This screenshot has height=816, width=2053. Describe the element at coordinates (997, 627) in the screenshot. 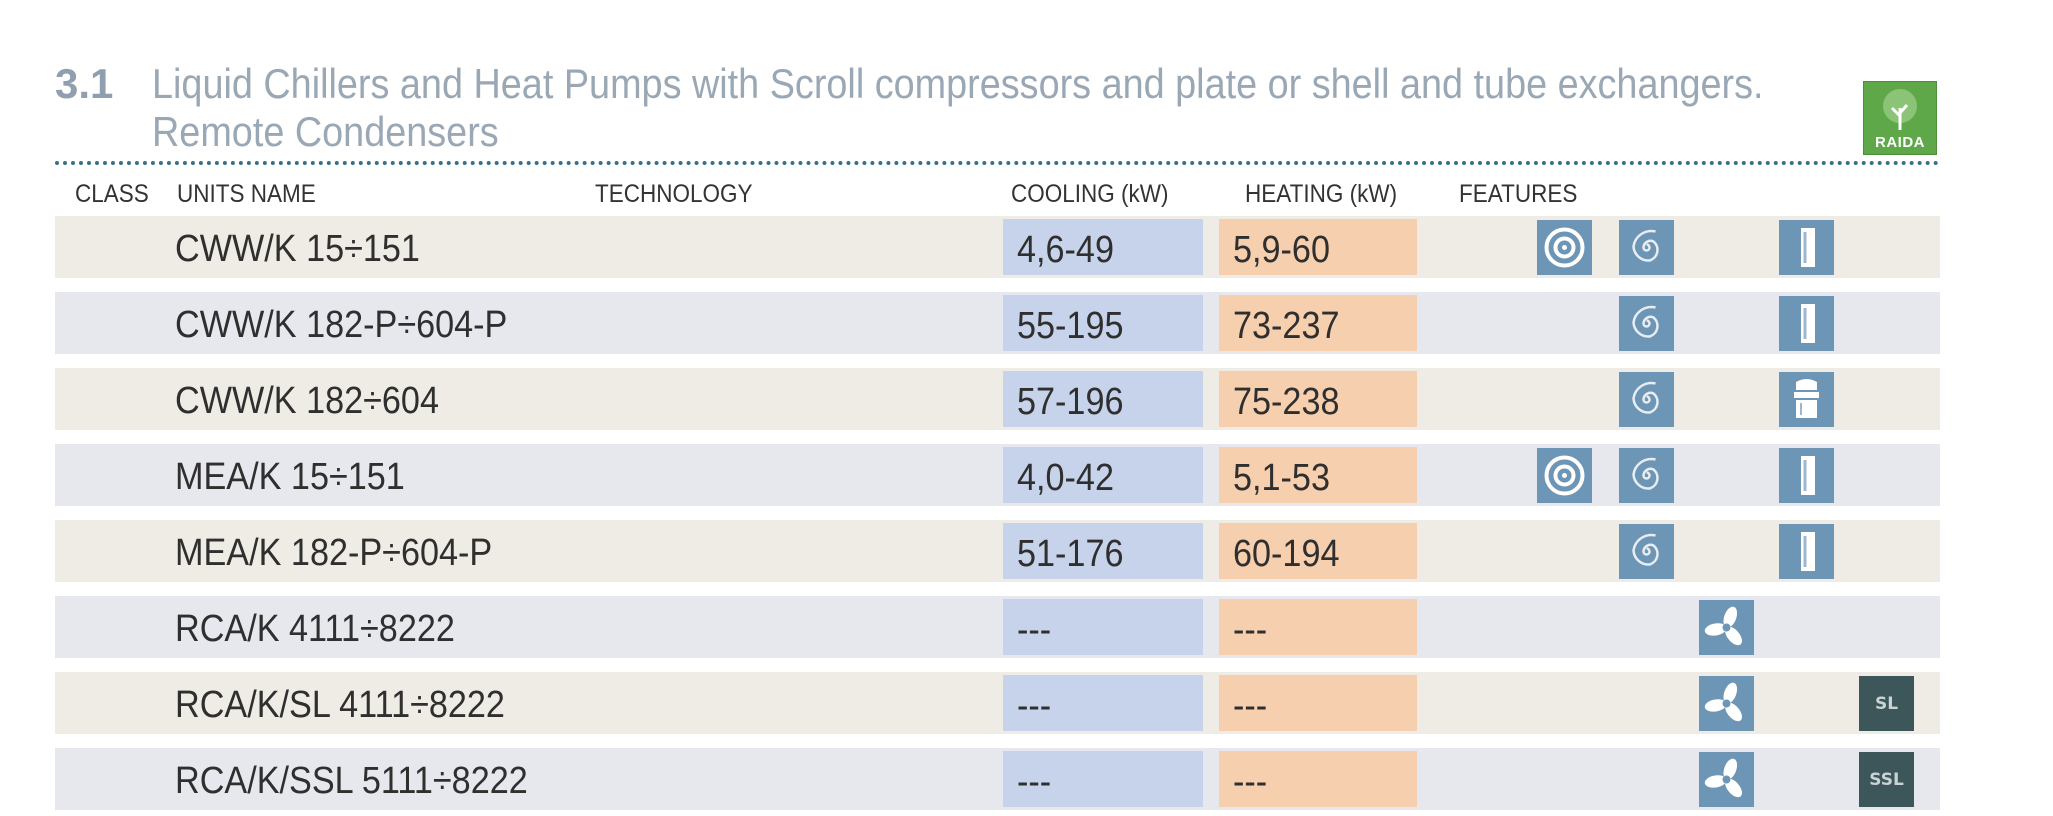

I see `table-row: RCA/K 4111÷8222 --- ---` at that location.